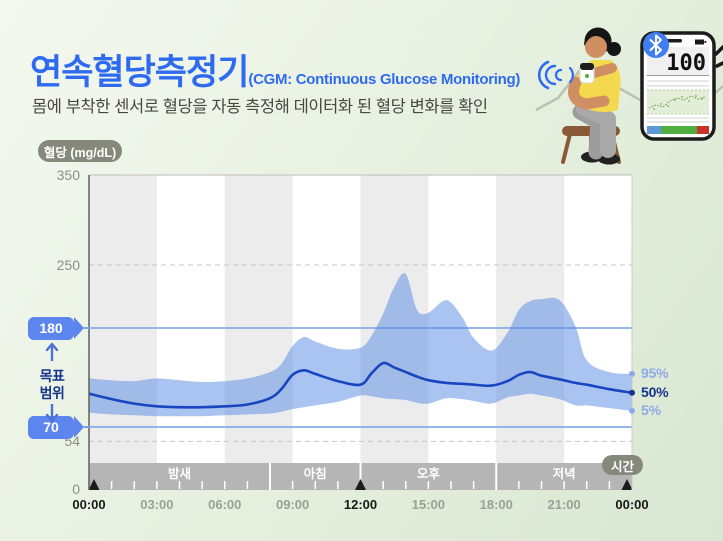 The height and width of the screenshot is (541, 723). What do you see at coordinates (718, 56) in the screenshot?
I see `emphasis-marks-icon` at bounding box center [718, 56].